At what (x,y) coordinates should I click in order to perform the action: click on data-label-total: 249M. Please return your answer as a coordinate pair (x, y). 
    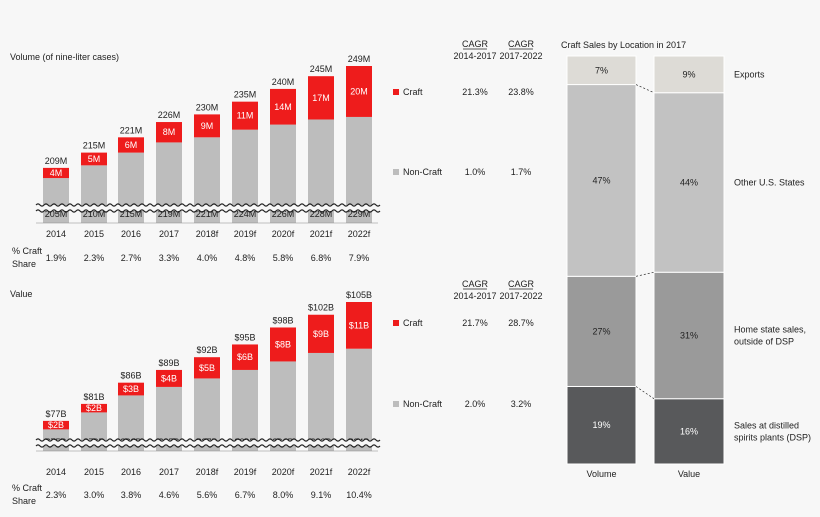
    Looking at the image, I should click on (359, 59).